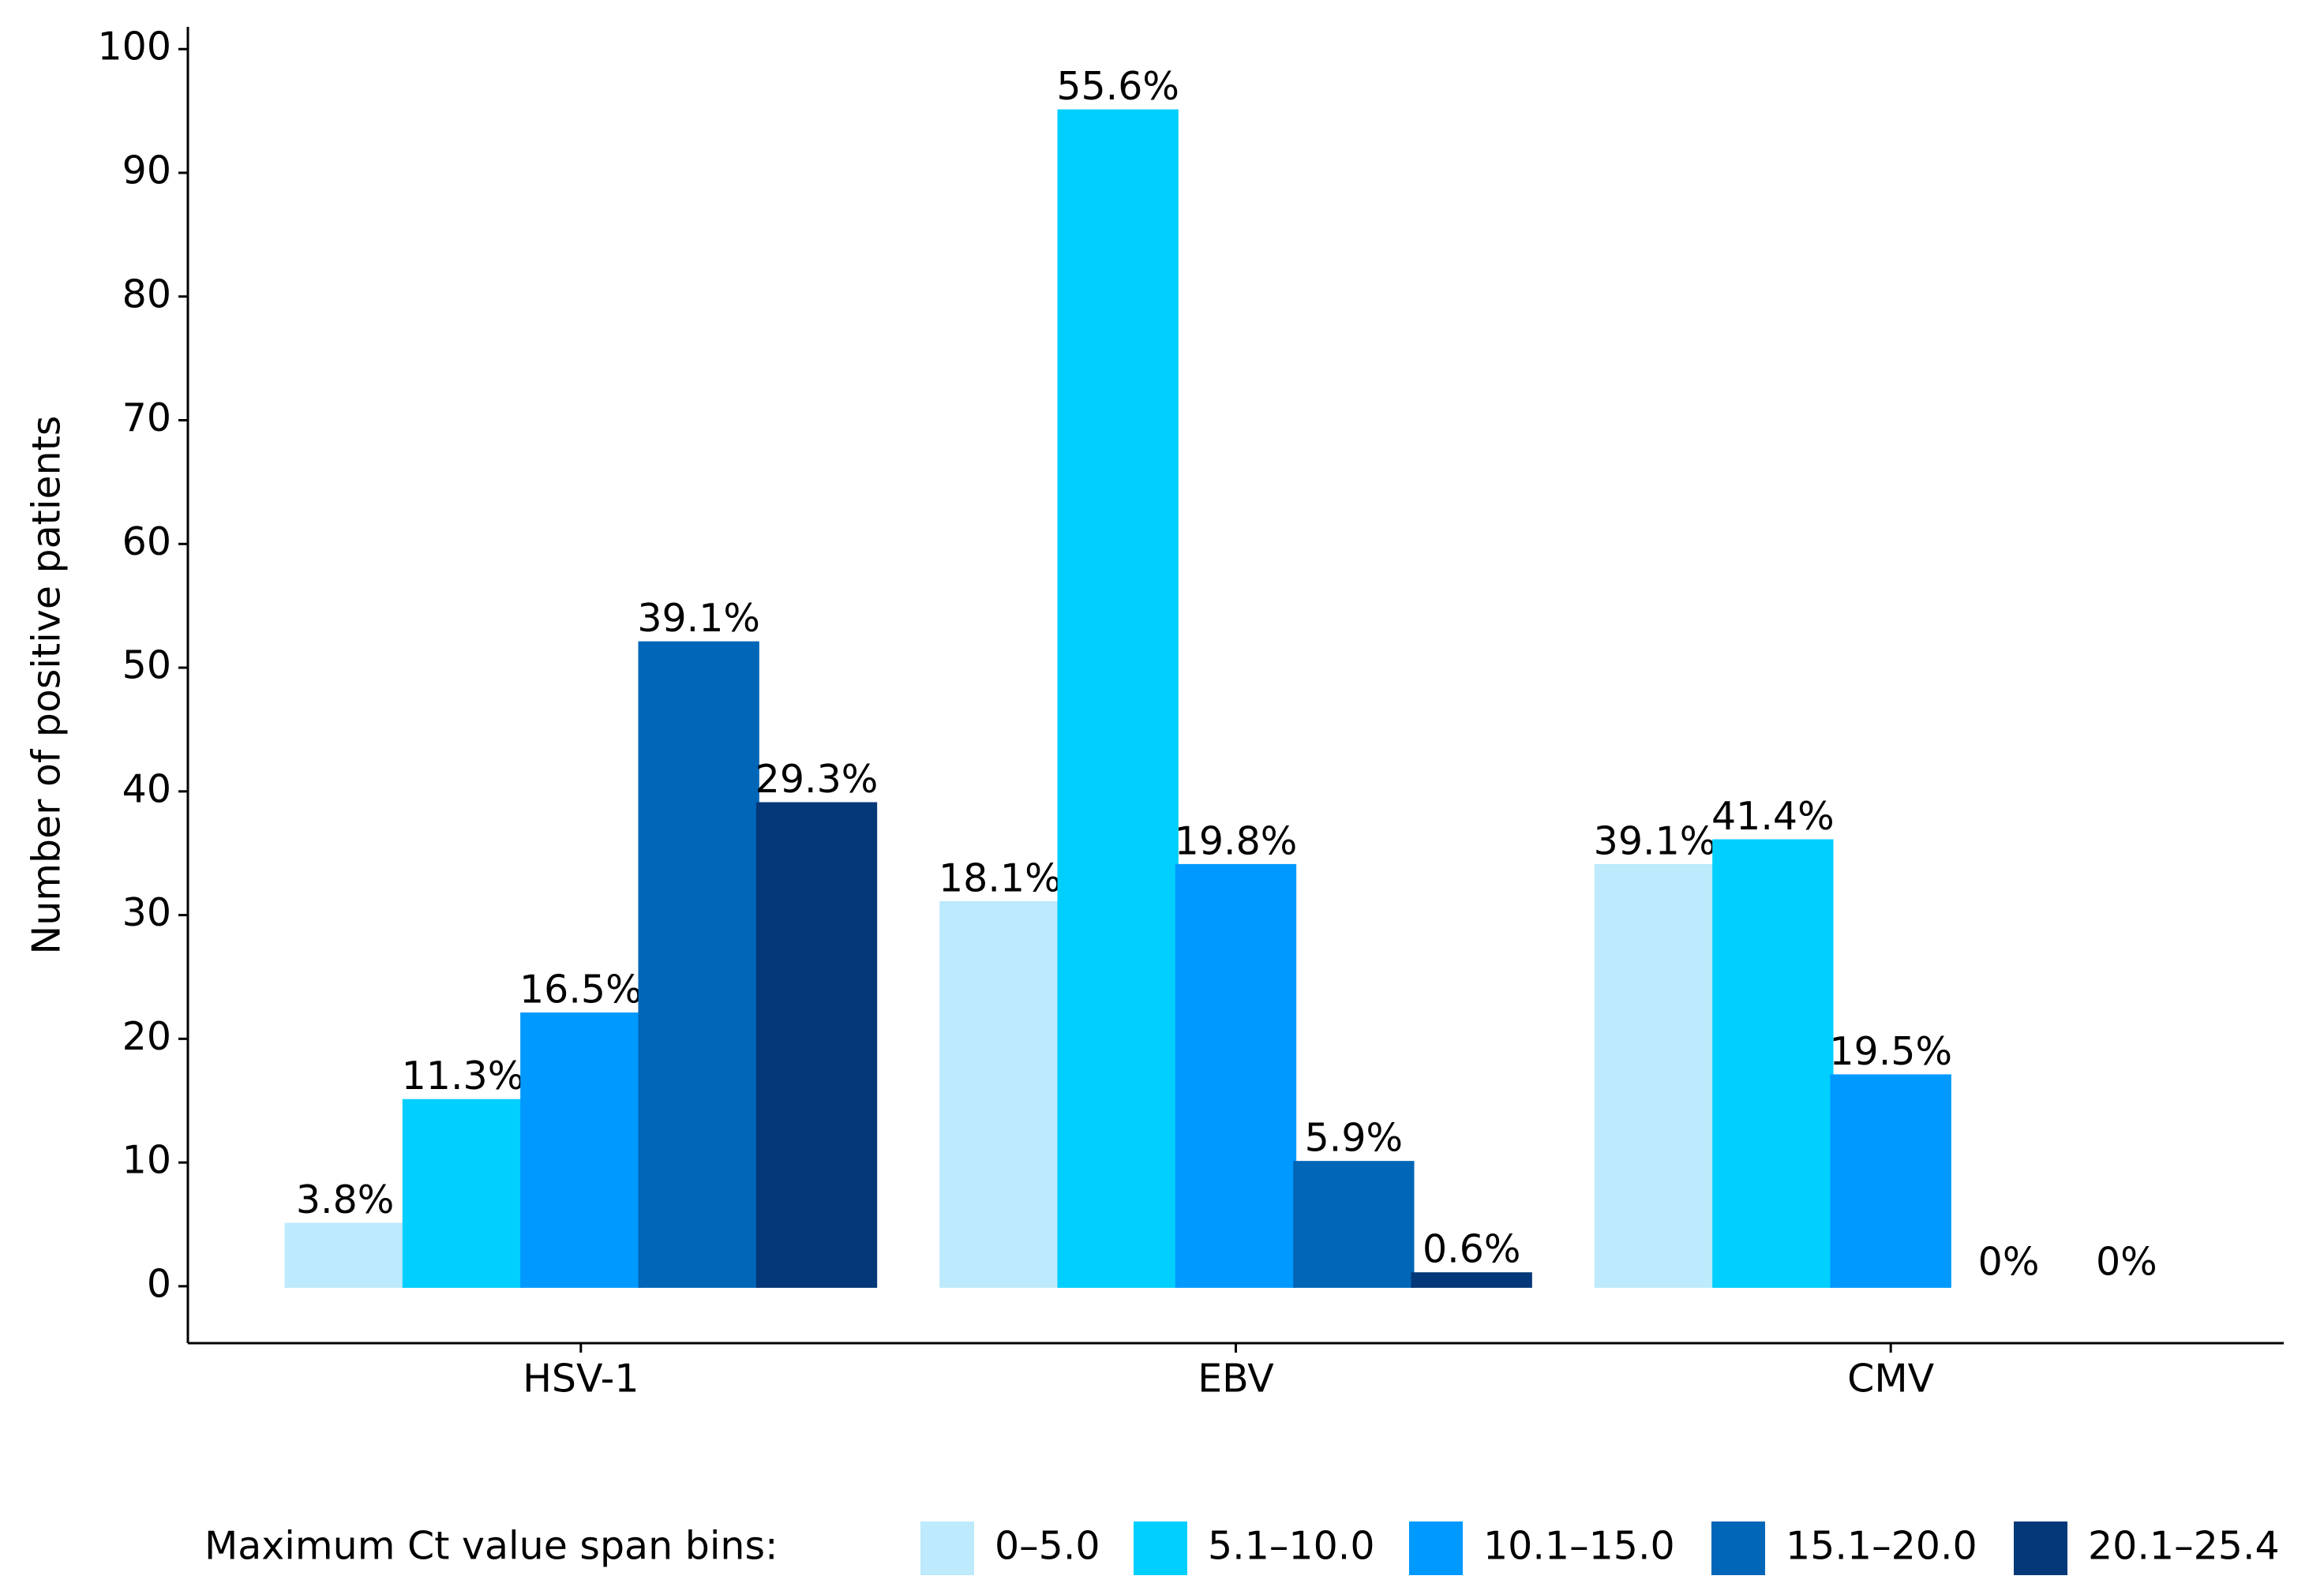 The width and height of the screenshot is (2324, 1587). Describe the element at coordinates (1236, 1379) in the screenshot. I see `x-tick-label: EBV` at that location.